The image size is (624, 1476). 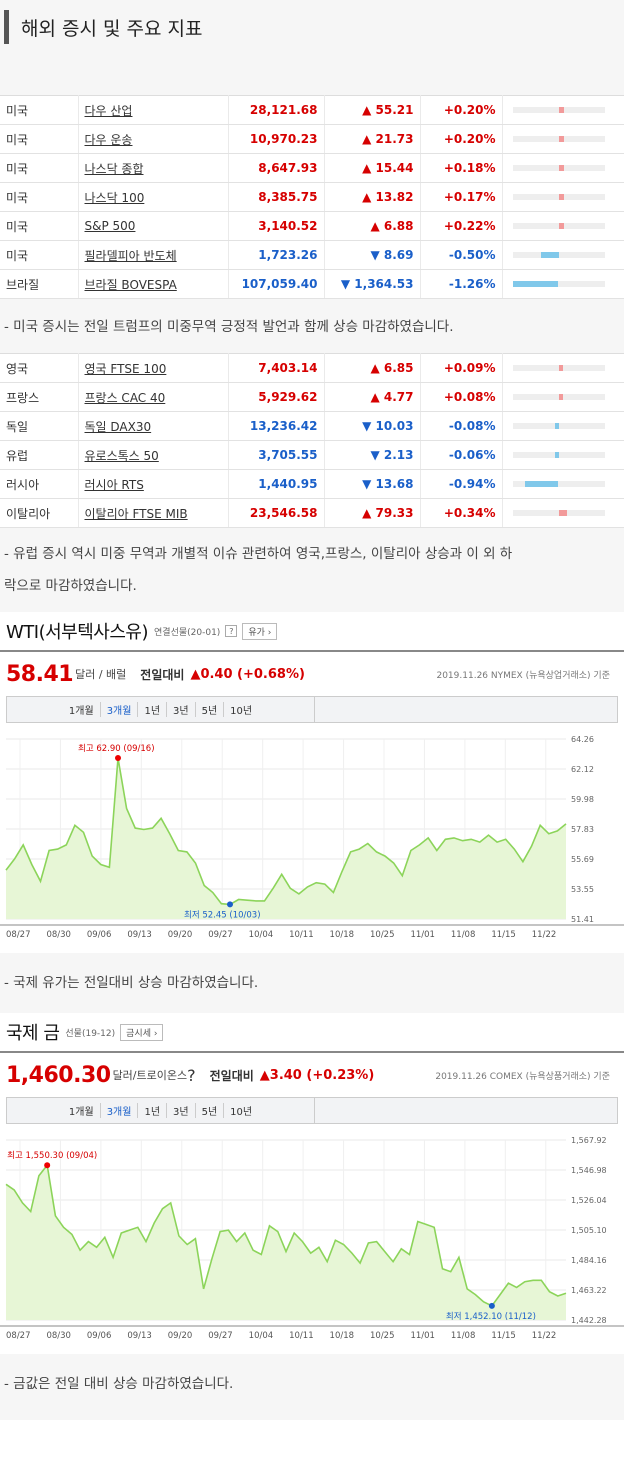 I want to click on x-tick-label: 08/27, so click(x=18, y=1336).